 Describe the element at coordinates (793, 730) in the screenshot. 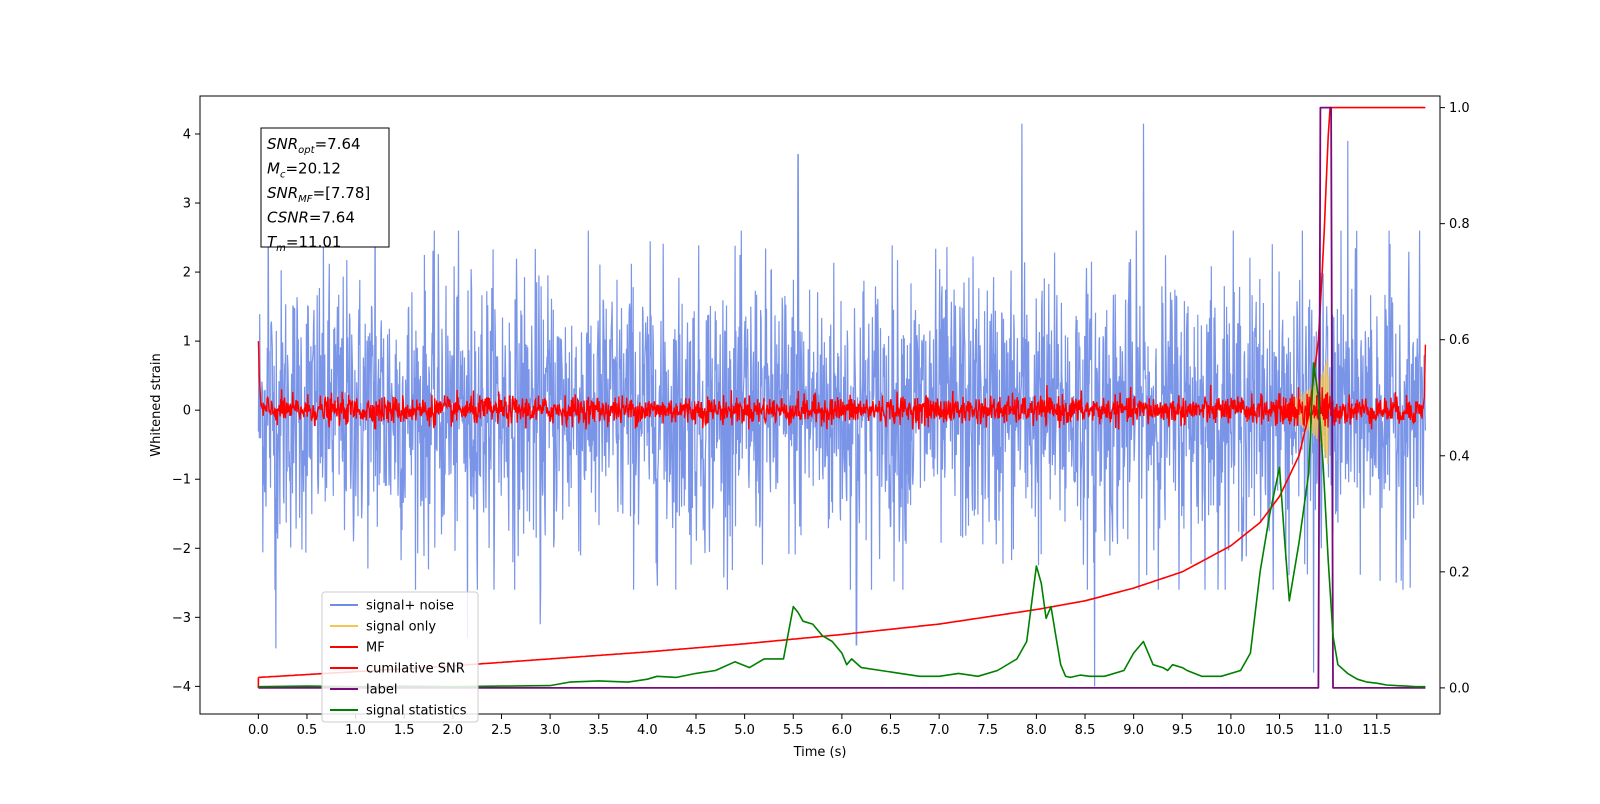

I see `x-tick-label: 5.5` at that location.